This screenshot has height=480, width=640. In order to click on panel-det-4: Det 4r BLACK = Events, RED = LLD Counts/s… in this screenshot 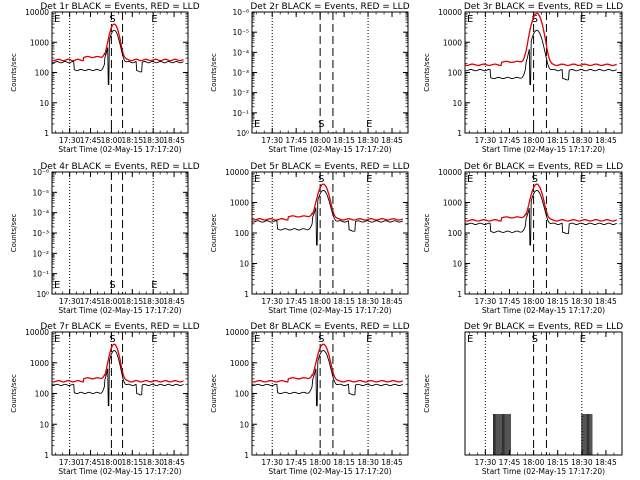, I will do `click(105, 238)`.